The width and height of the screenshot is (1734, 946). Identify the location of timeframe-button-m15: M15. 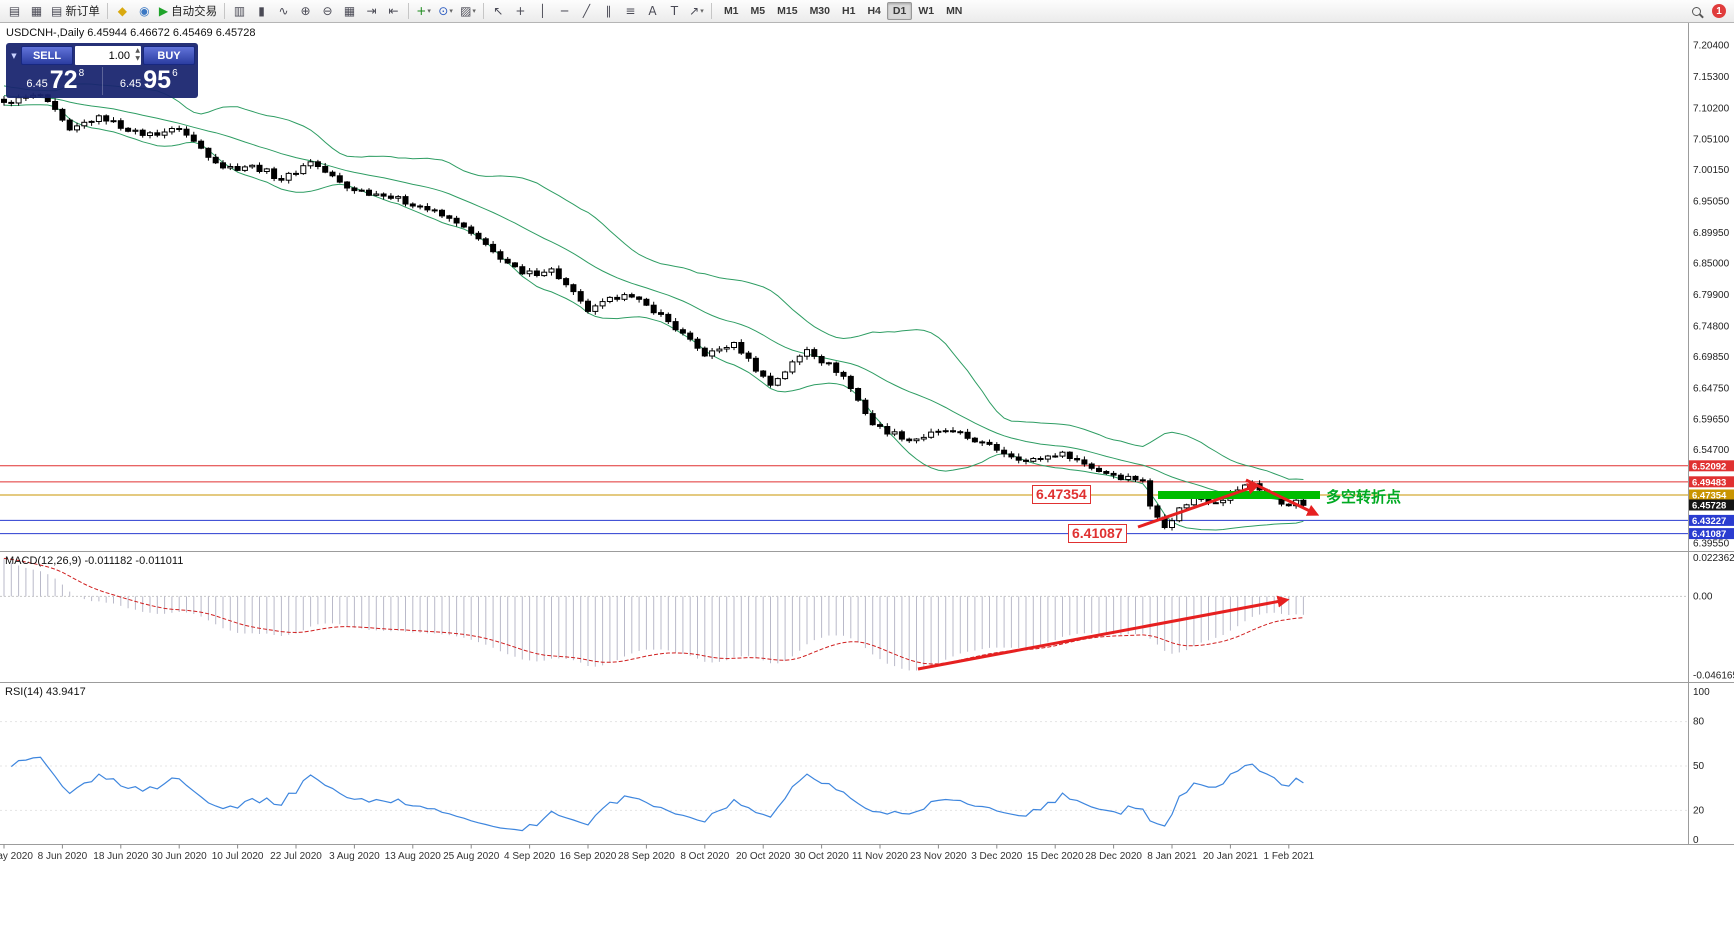
(787, 11).